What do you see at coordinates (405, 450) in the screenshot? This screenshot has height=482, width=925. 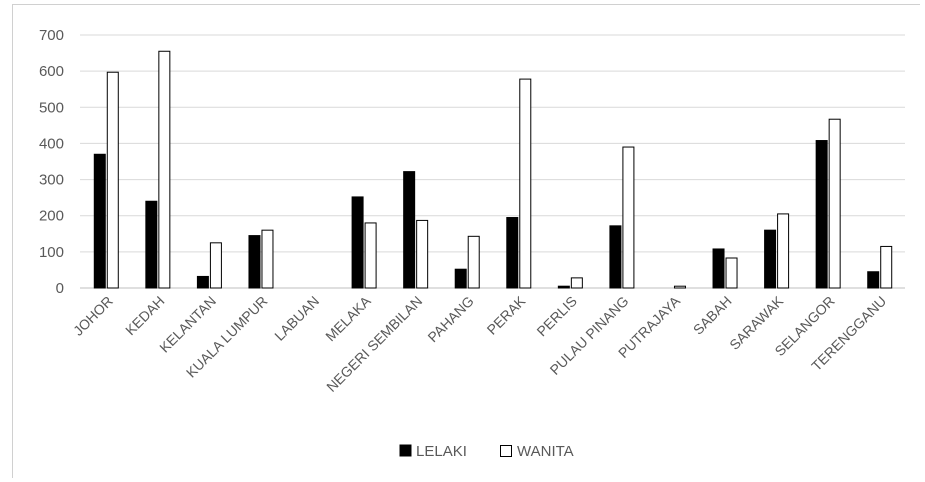 I see `legend-swatch-lelaki` at bounding box center [405, 450].